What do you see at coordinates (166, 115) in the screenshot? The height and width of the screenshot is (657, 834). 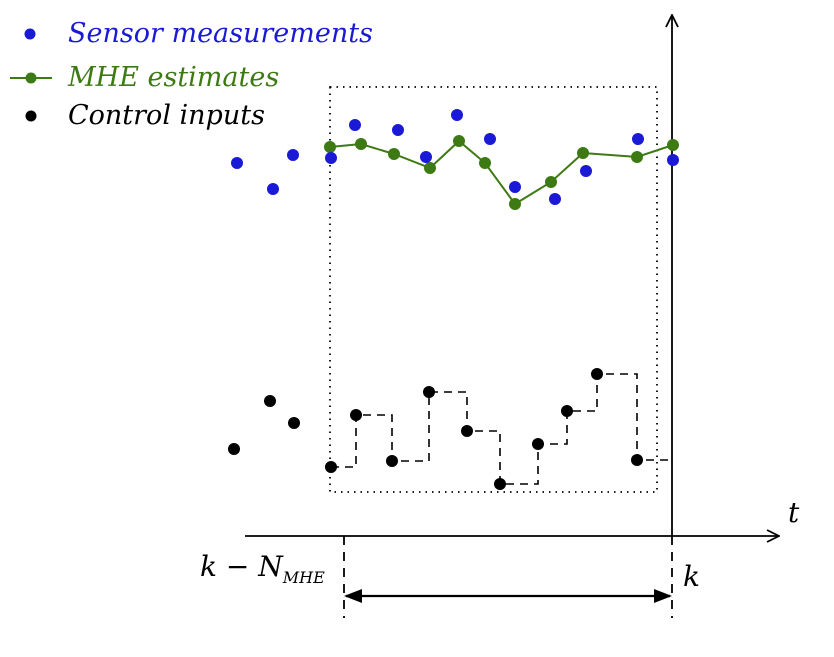 I see `legend-control-label: Control inputs` at bounding box center [166, 115].